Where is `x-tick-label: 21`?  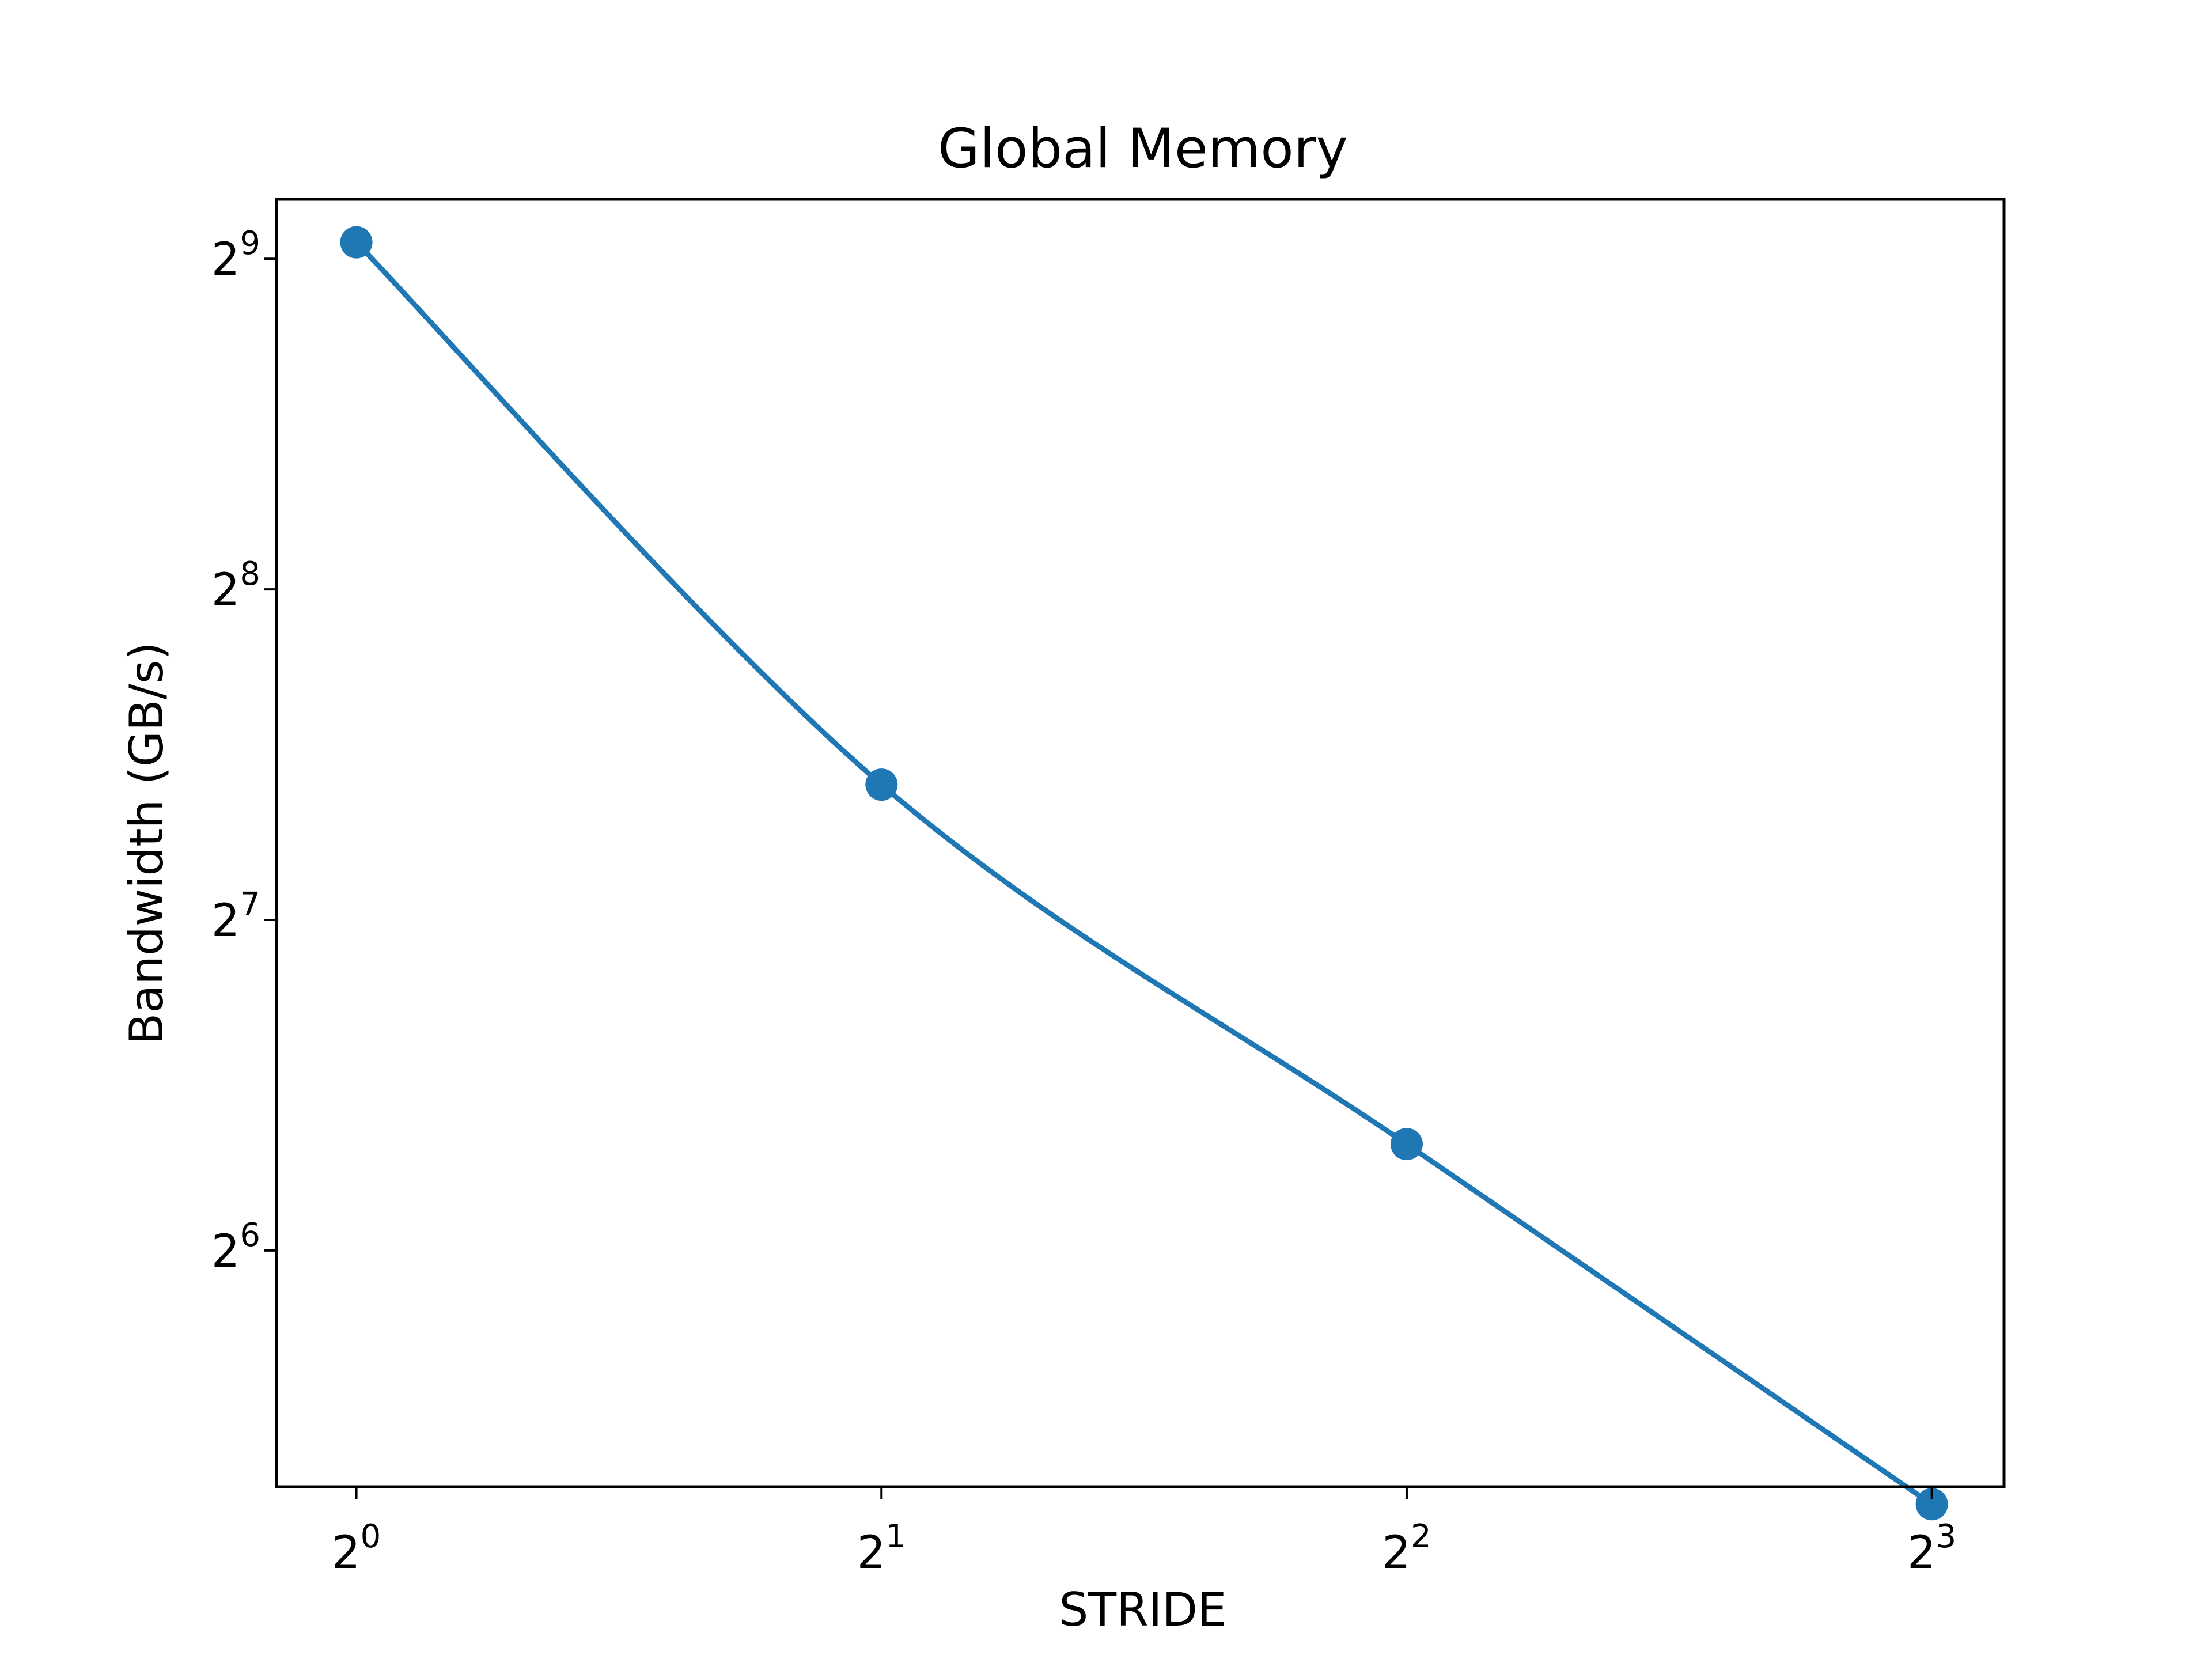
x-tick-label: 21 is located at coordinates (881, 1548).